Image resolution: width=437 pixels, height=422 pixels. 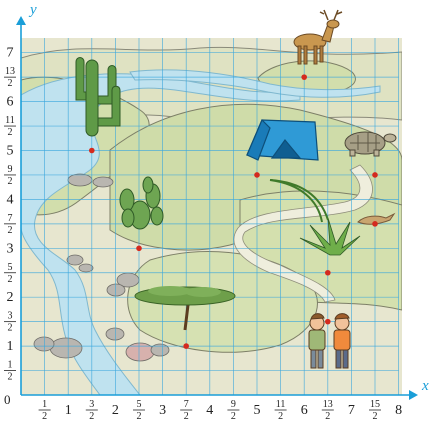 I want to click on y-tick-label: 7, so click(x=10, y=53).